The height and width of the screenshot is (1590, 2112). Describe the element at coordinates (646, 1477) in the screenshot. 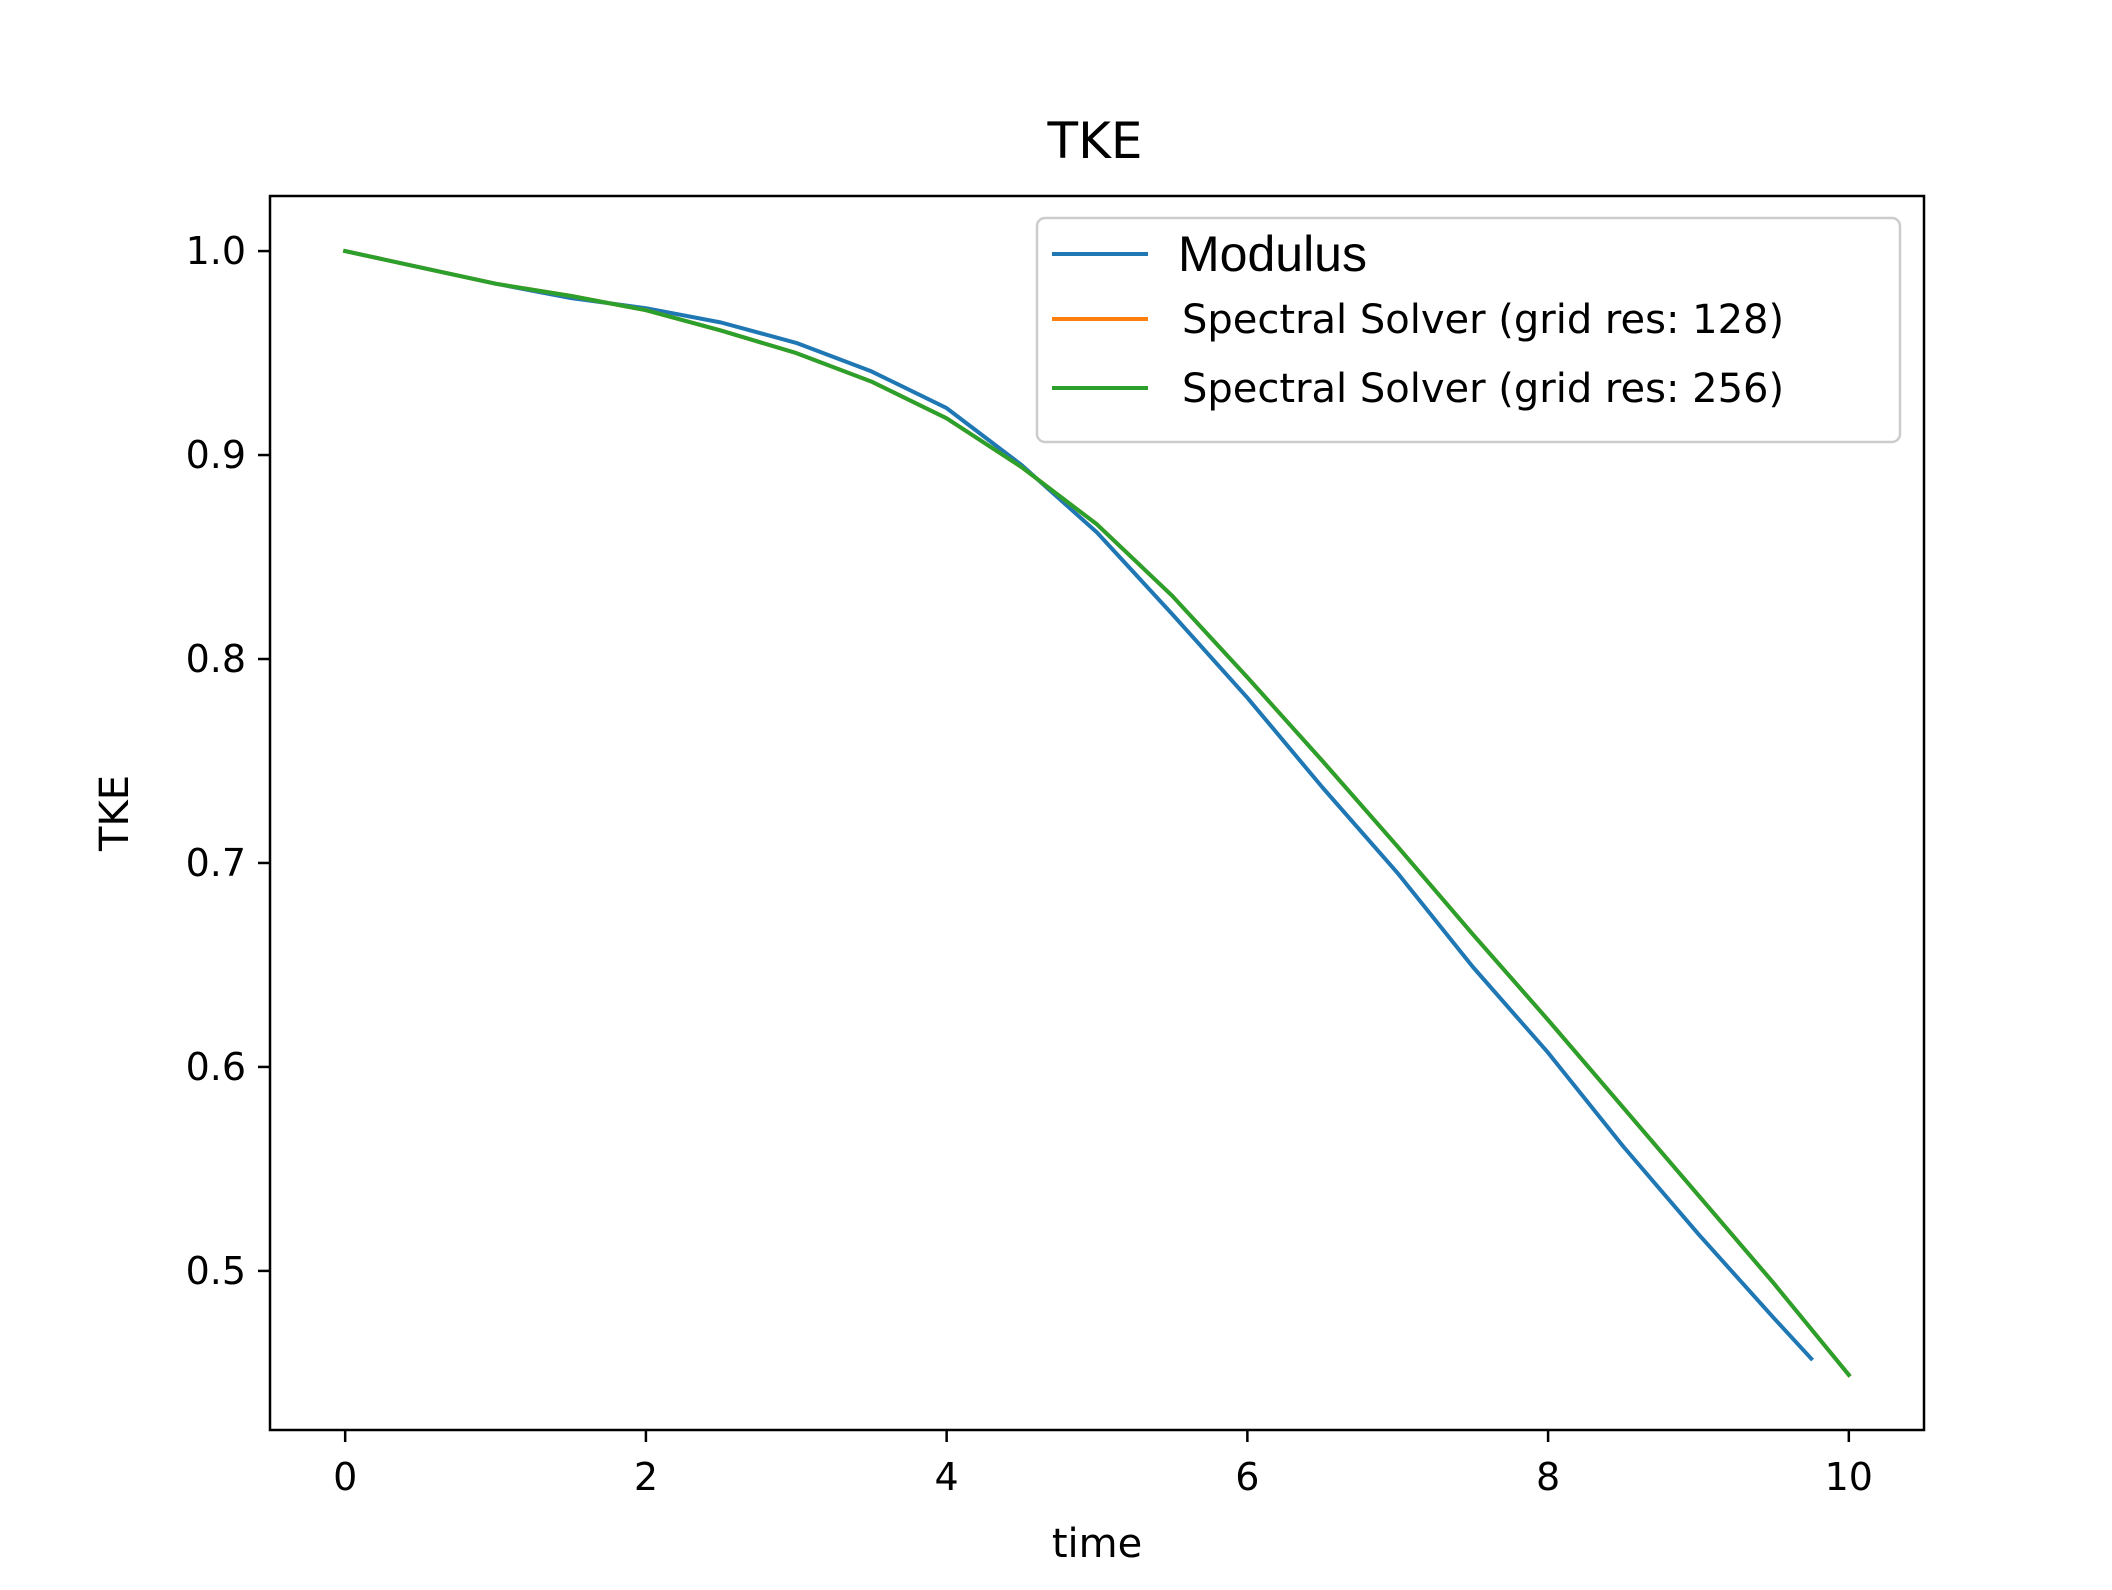

I see `x-tick-label: 2` at that location.